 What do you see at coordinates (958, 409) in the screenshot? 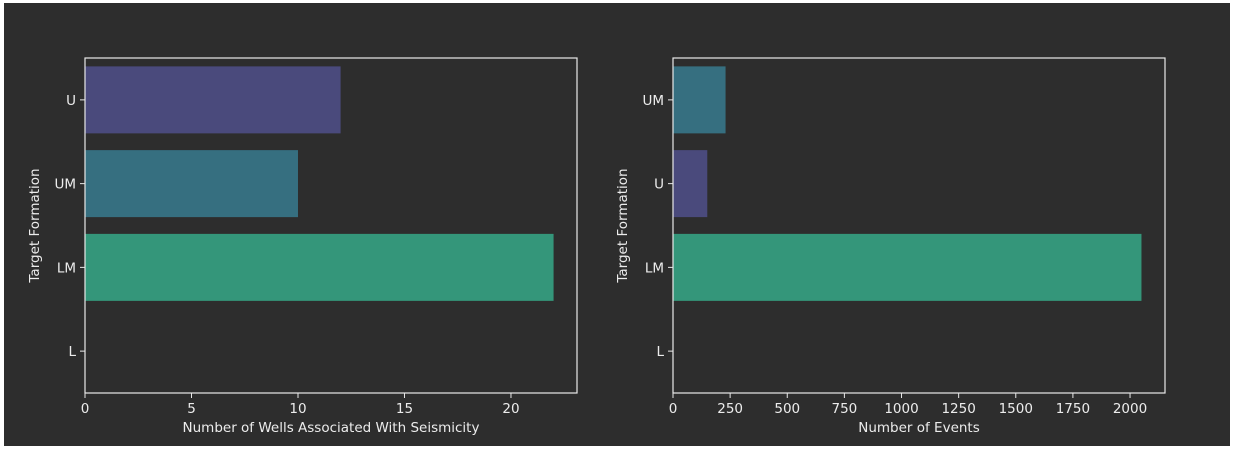
I see `x-tick-label: 1250` at bounding box center [958, 409].